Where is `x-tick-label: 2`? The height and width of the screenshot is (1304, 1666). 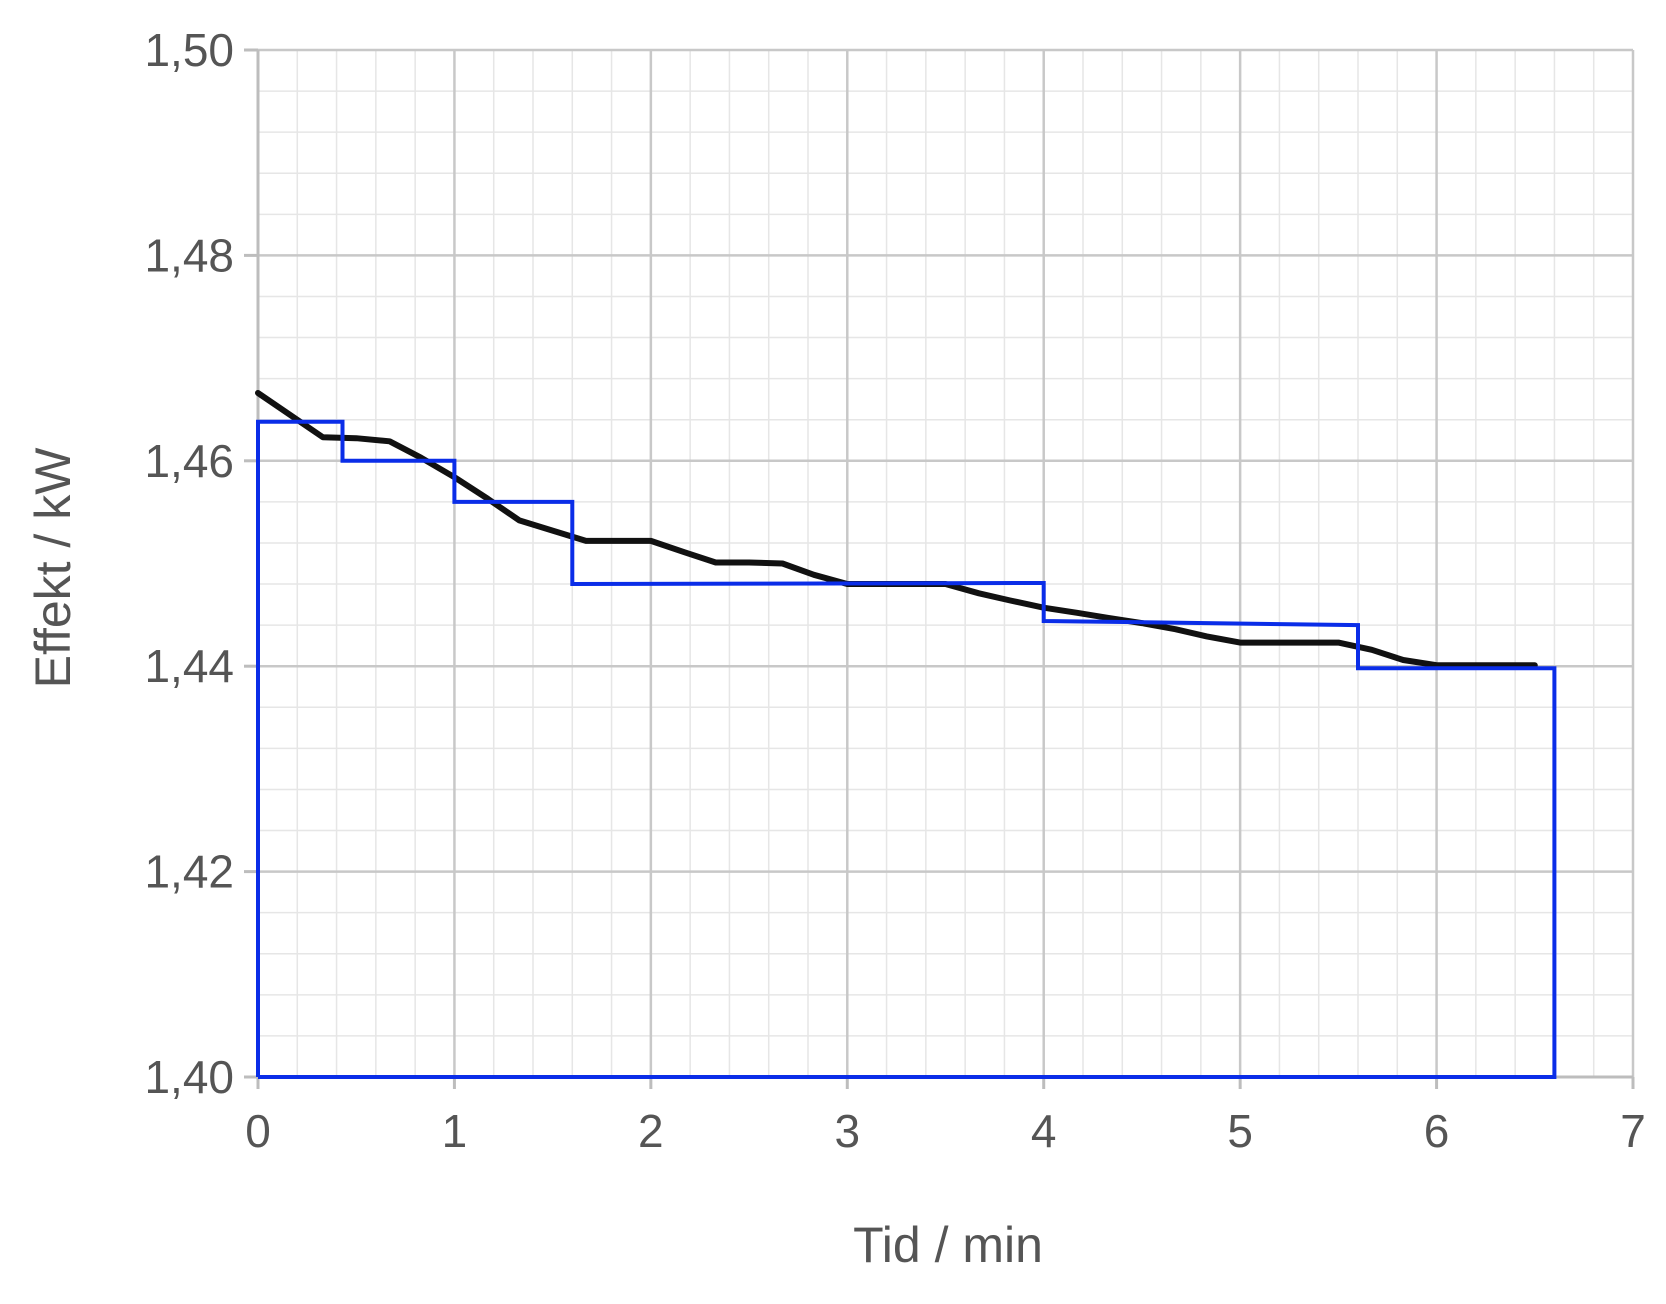
x-tick-label: 2 is located at coordinates (651, 1131).